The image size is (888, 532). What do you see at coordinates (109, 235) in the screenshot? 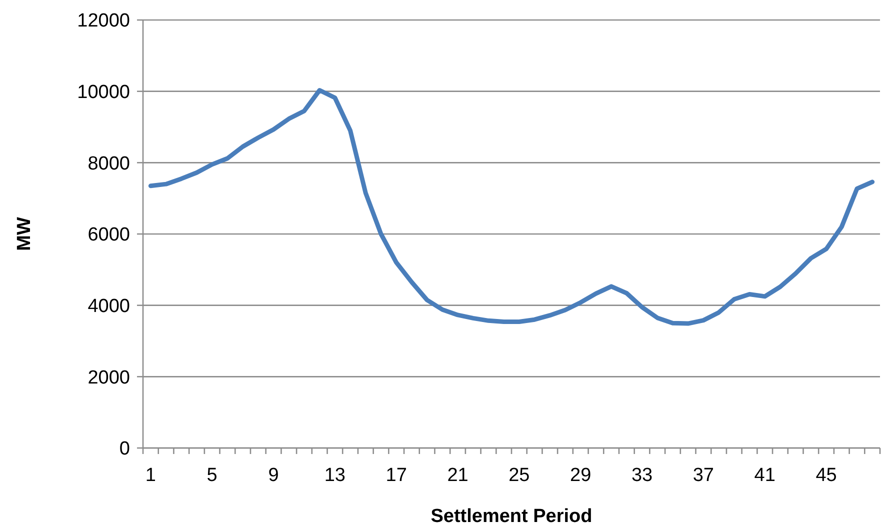
I see `y-tick-label: 6000` at bounding box center [109, 235].